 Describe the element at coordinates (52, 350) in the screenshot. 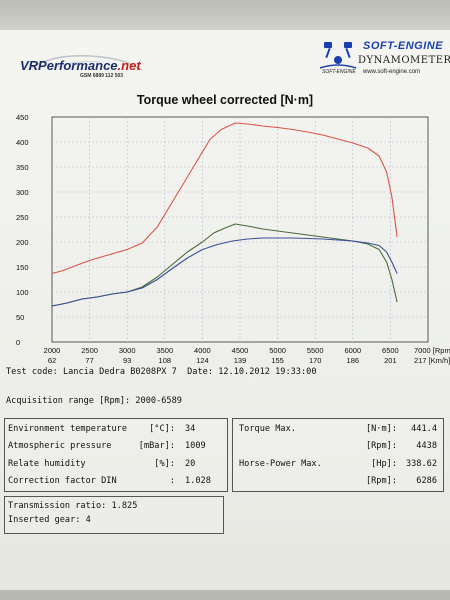

I see `x-tick-rpm-label: 2000` at that location.